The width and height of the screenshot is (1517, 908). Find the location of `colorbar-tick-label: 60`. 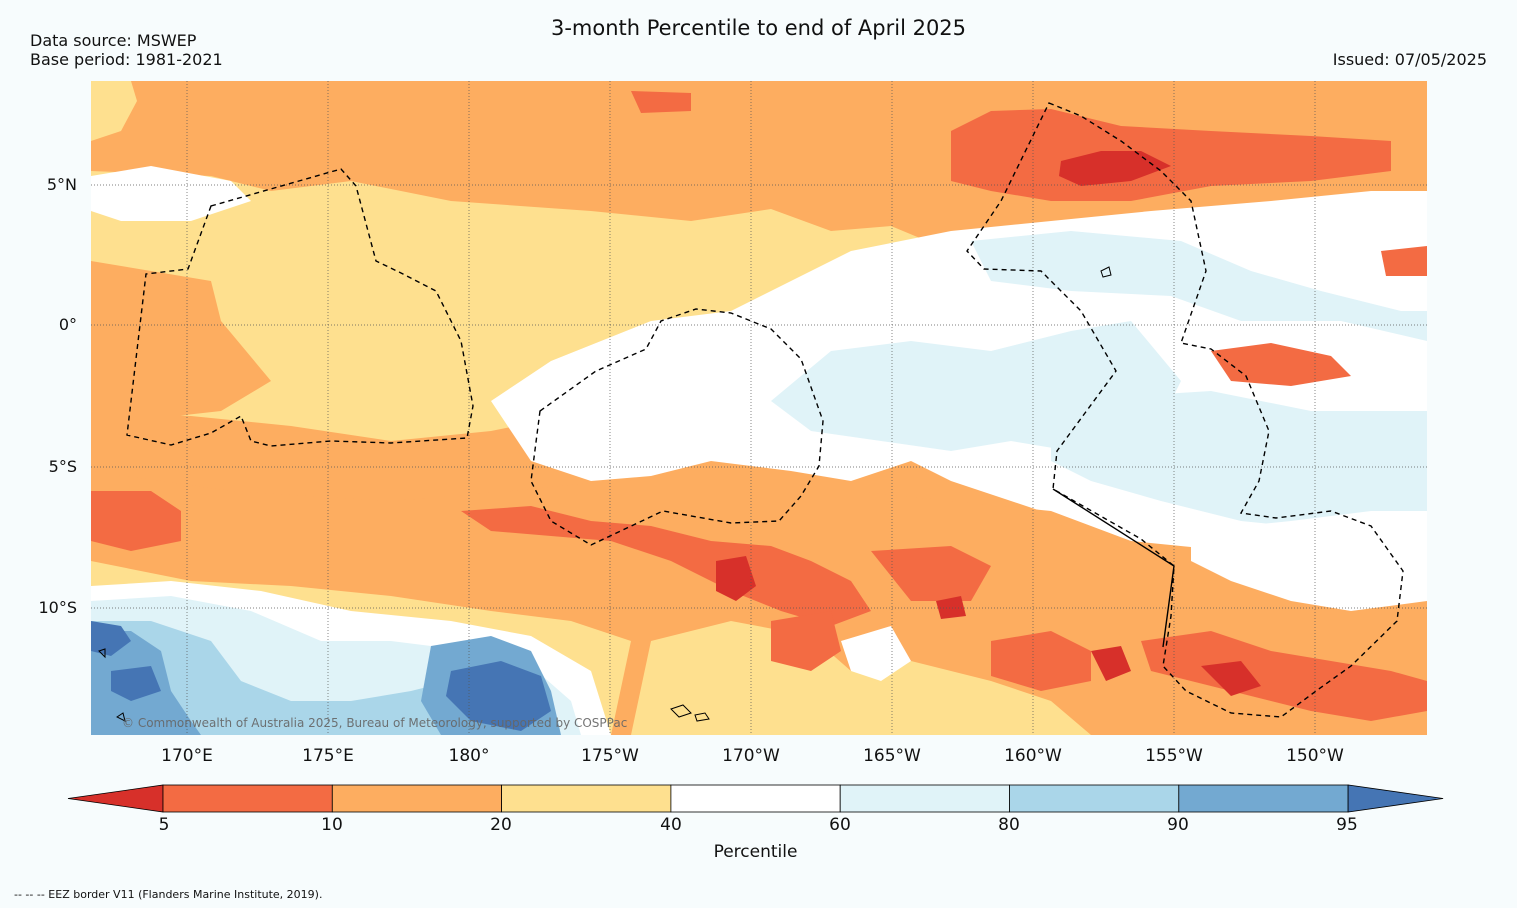

colorbar-tick-label: 60 is located at coordinates (840, 825).